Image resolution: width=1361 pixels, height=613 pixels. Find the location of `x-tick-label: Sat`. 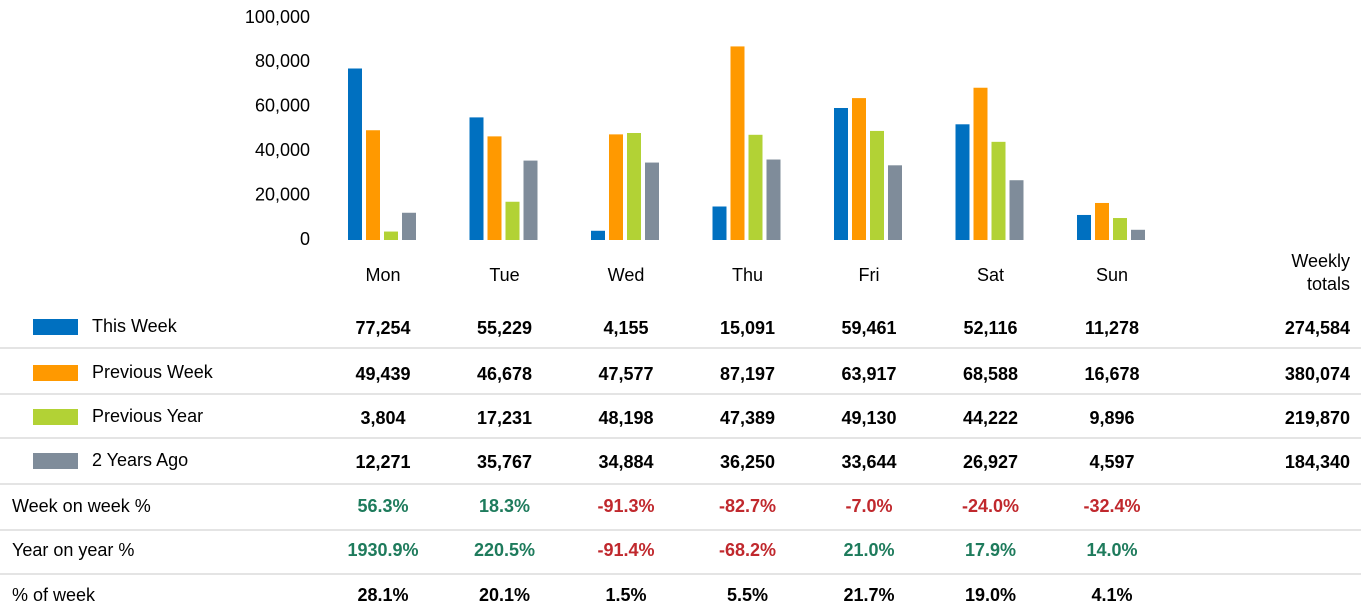

x-tick-label: Sat is located at coordinates (990, 275).